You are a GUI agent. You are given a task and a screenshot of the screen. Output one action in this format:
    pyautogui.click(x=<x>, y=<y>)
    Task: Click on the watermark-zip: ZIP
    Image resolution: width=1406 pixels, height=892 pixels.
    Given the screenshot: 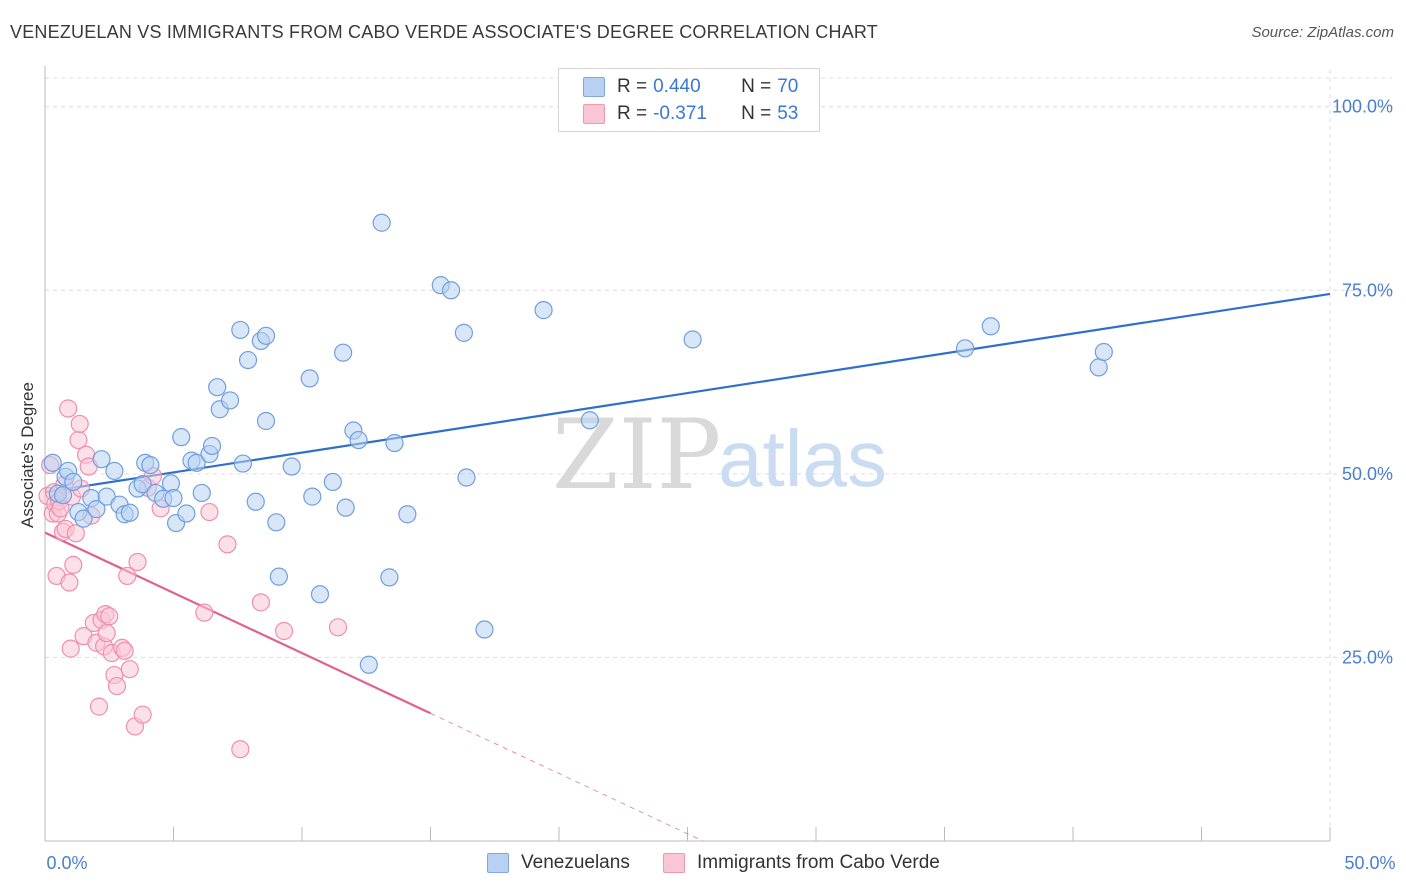 What is the action you would take?
    pyautogui.click(x=636, y=455)
    